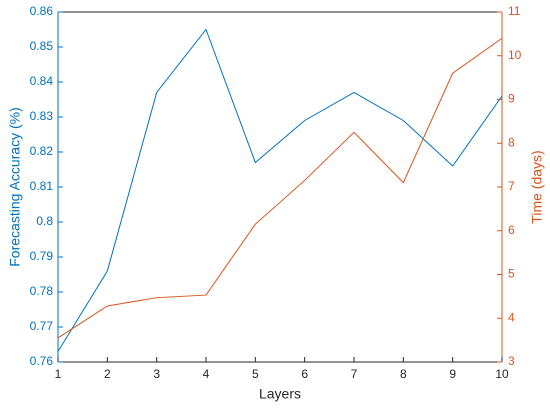 The image size is (550, 413). I want to click on x-tick-label: 3, so click(156, 374).